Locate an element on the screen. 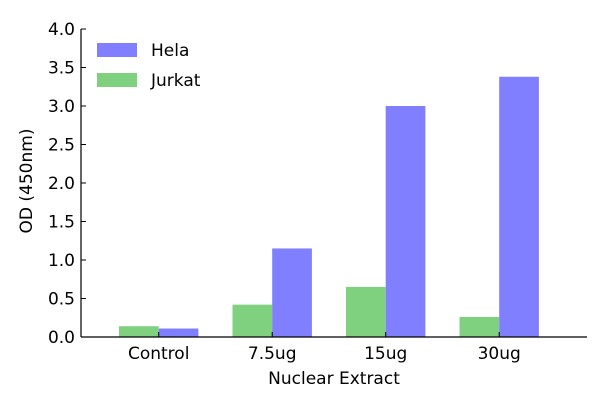 The width and height of the screenshot is (608, 409). y-axis-label: OD (450nm) is located at coordinates (27, 181).